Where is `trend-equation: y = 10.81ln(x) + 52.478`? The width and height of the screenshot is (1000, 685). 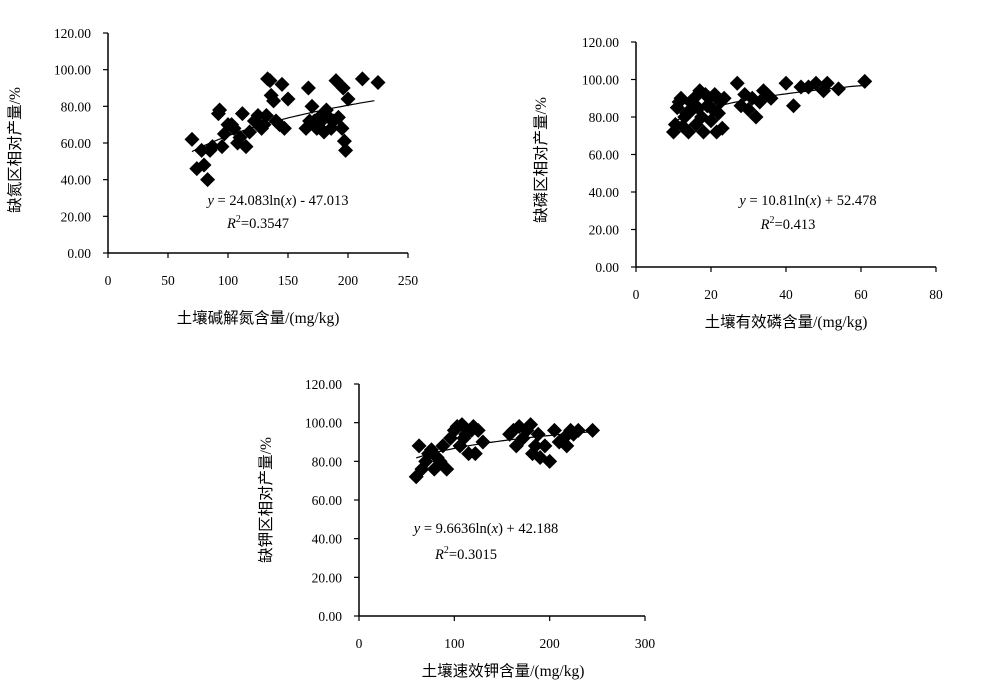 trend-equation: y = 10.81ln(x) + 52.478 is located at coordinates (806, 201).